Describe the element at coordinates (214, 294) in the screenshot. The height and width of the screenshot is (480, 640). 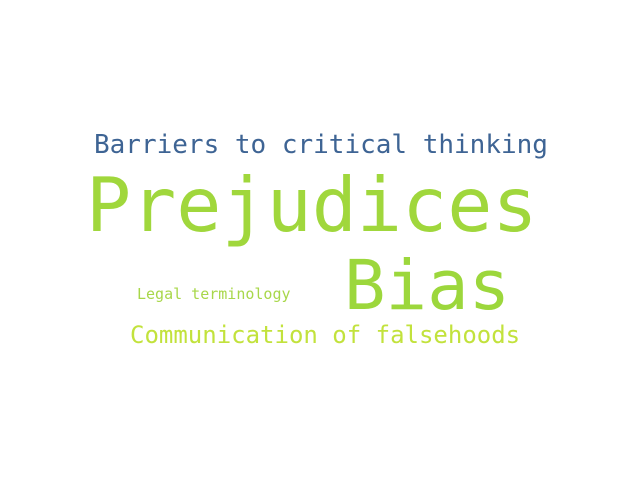
I see `word-legal-terminology: Legal terminology` at that location.